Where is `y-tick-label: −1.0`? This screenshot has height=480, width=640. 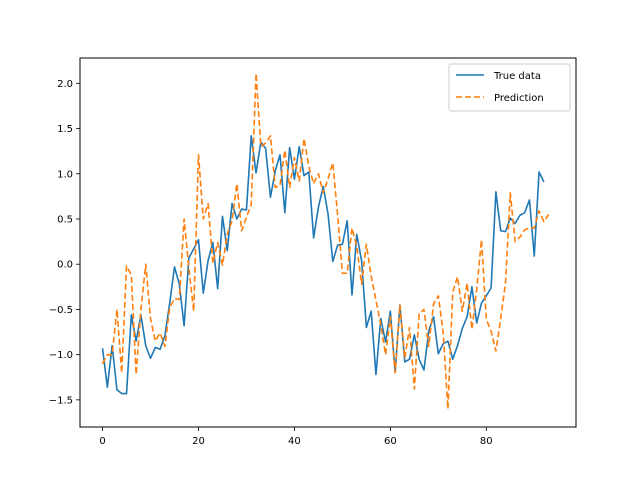 y-tick-label: −1.0 is located at coordinates (61, 355).